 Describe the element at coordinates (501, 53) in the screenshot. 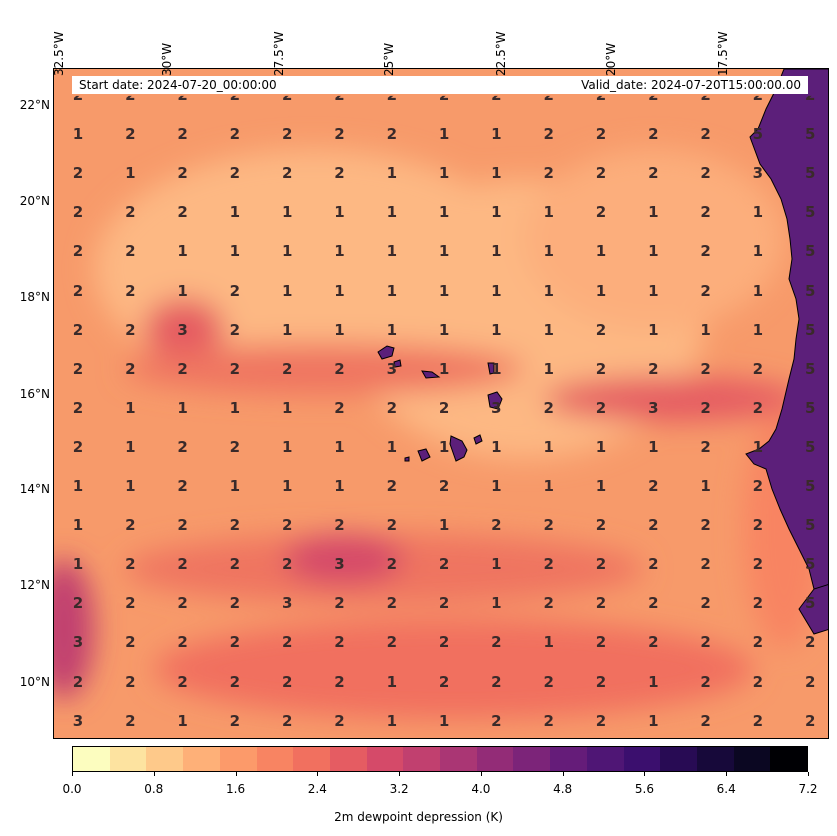

I see `longitude-label: 22.5°W` at that location.